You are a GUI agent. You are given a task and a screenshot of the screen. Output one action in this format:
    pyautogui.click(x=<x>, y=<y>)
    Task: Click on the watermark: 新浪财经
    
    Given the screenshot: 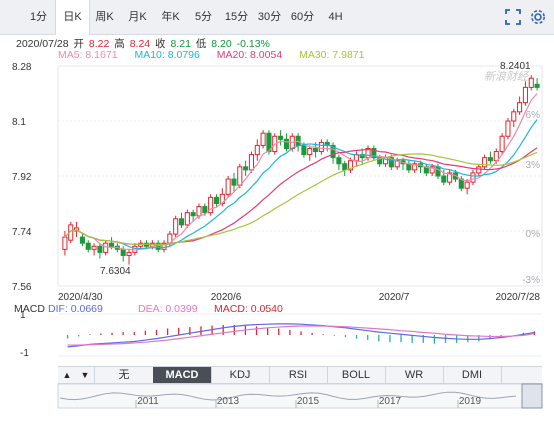 What is the action you would take?
    pyautogui.click(x=506, y=76)
    